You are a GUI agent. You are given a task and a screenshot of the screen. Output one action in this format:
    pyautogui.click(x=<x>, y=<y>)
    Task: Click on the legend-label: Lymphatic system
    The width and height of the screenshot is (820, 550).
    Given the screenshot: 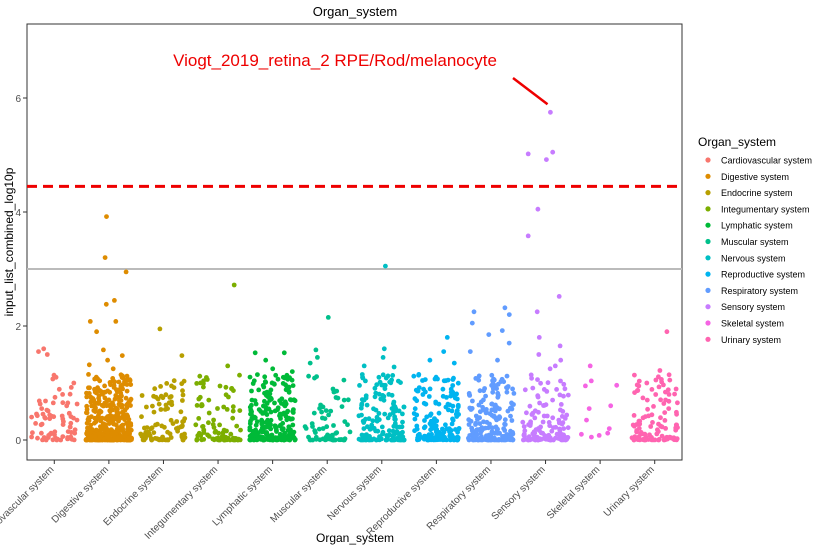 What is the action you would take?
    pyautogui.click(x=757, y=226)
    